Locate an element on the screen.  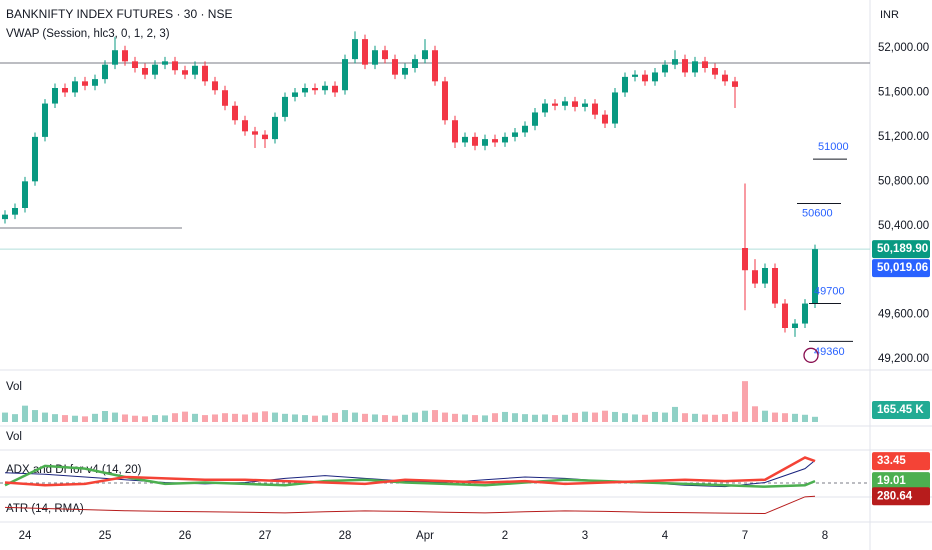
x-tick-label: 28 is located at coordinates (345, 536).